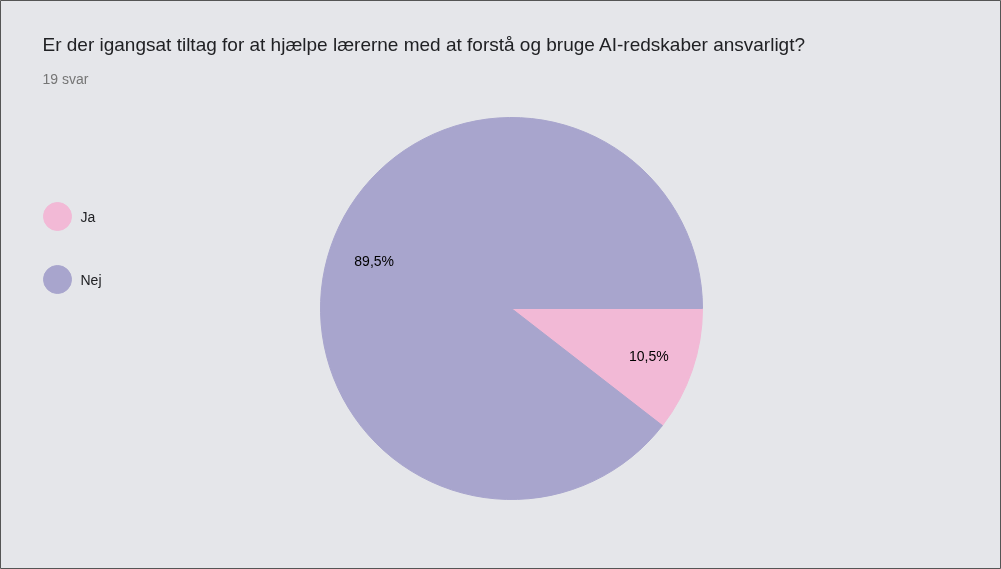  What do you see at coordinates (91, 279) in the screenshot?
I see `legend-label: Nej` at bounding box center [91, 279].